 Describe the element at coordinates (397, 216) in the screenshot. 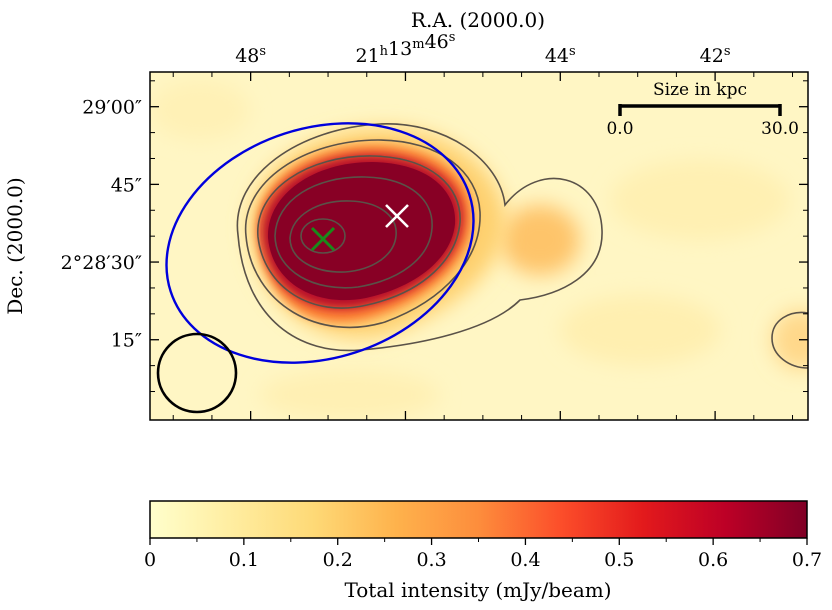

I see `white-cross-marker` at that location.